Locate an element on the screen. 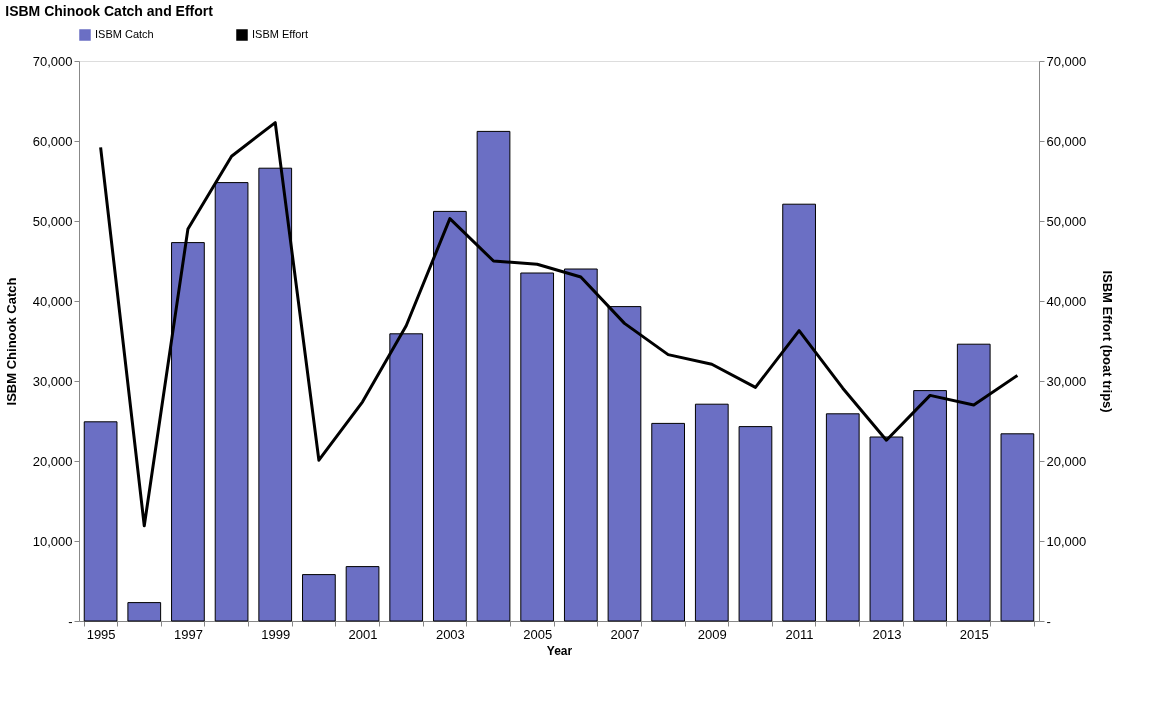 This screenshot has height=713, width=1160. chart-title: ISBM Chinook Catch and Effort is located at coordinates (109, 11).